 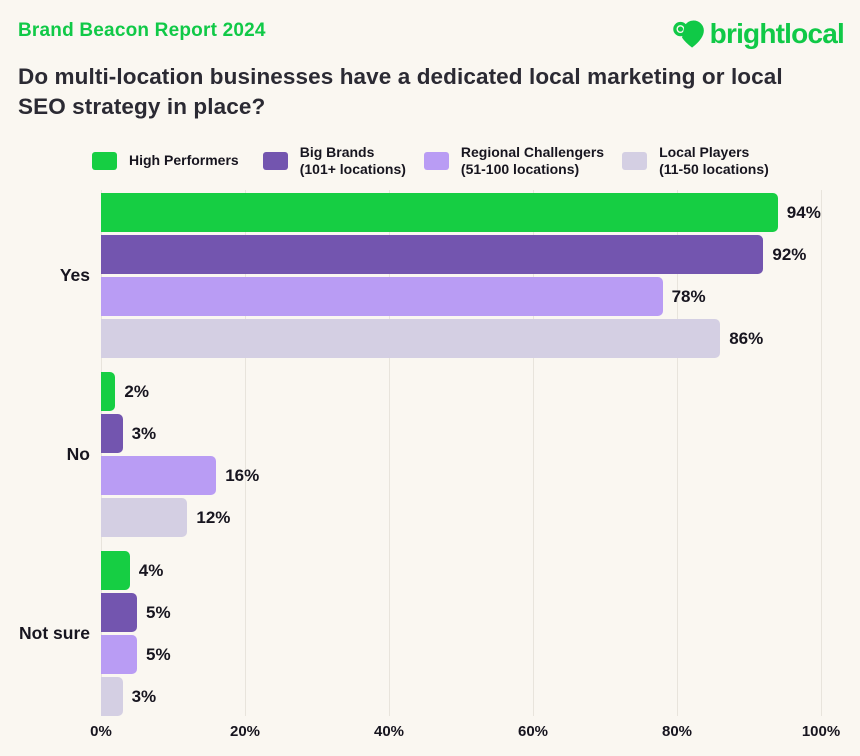 What do you see at coordinates (389, 731) in the screenshot?
I see `x-axis-tick-label: 40%` at bounding box center [389, 731].